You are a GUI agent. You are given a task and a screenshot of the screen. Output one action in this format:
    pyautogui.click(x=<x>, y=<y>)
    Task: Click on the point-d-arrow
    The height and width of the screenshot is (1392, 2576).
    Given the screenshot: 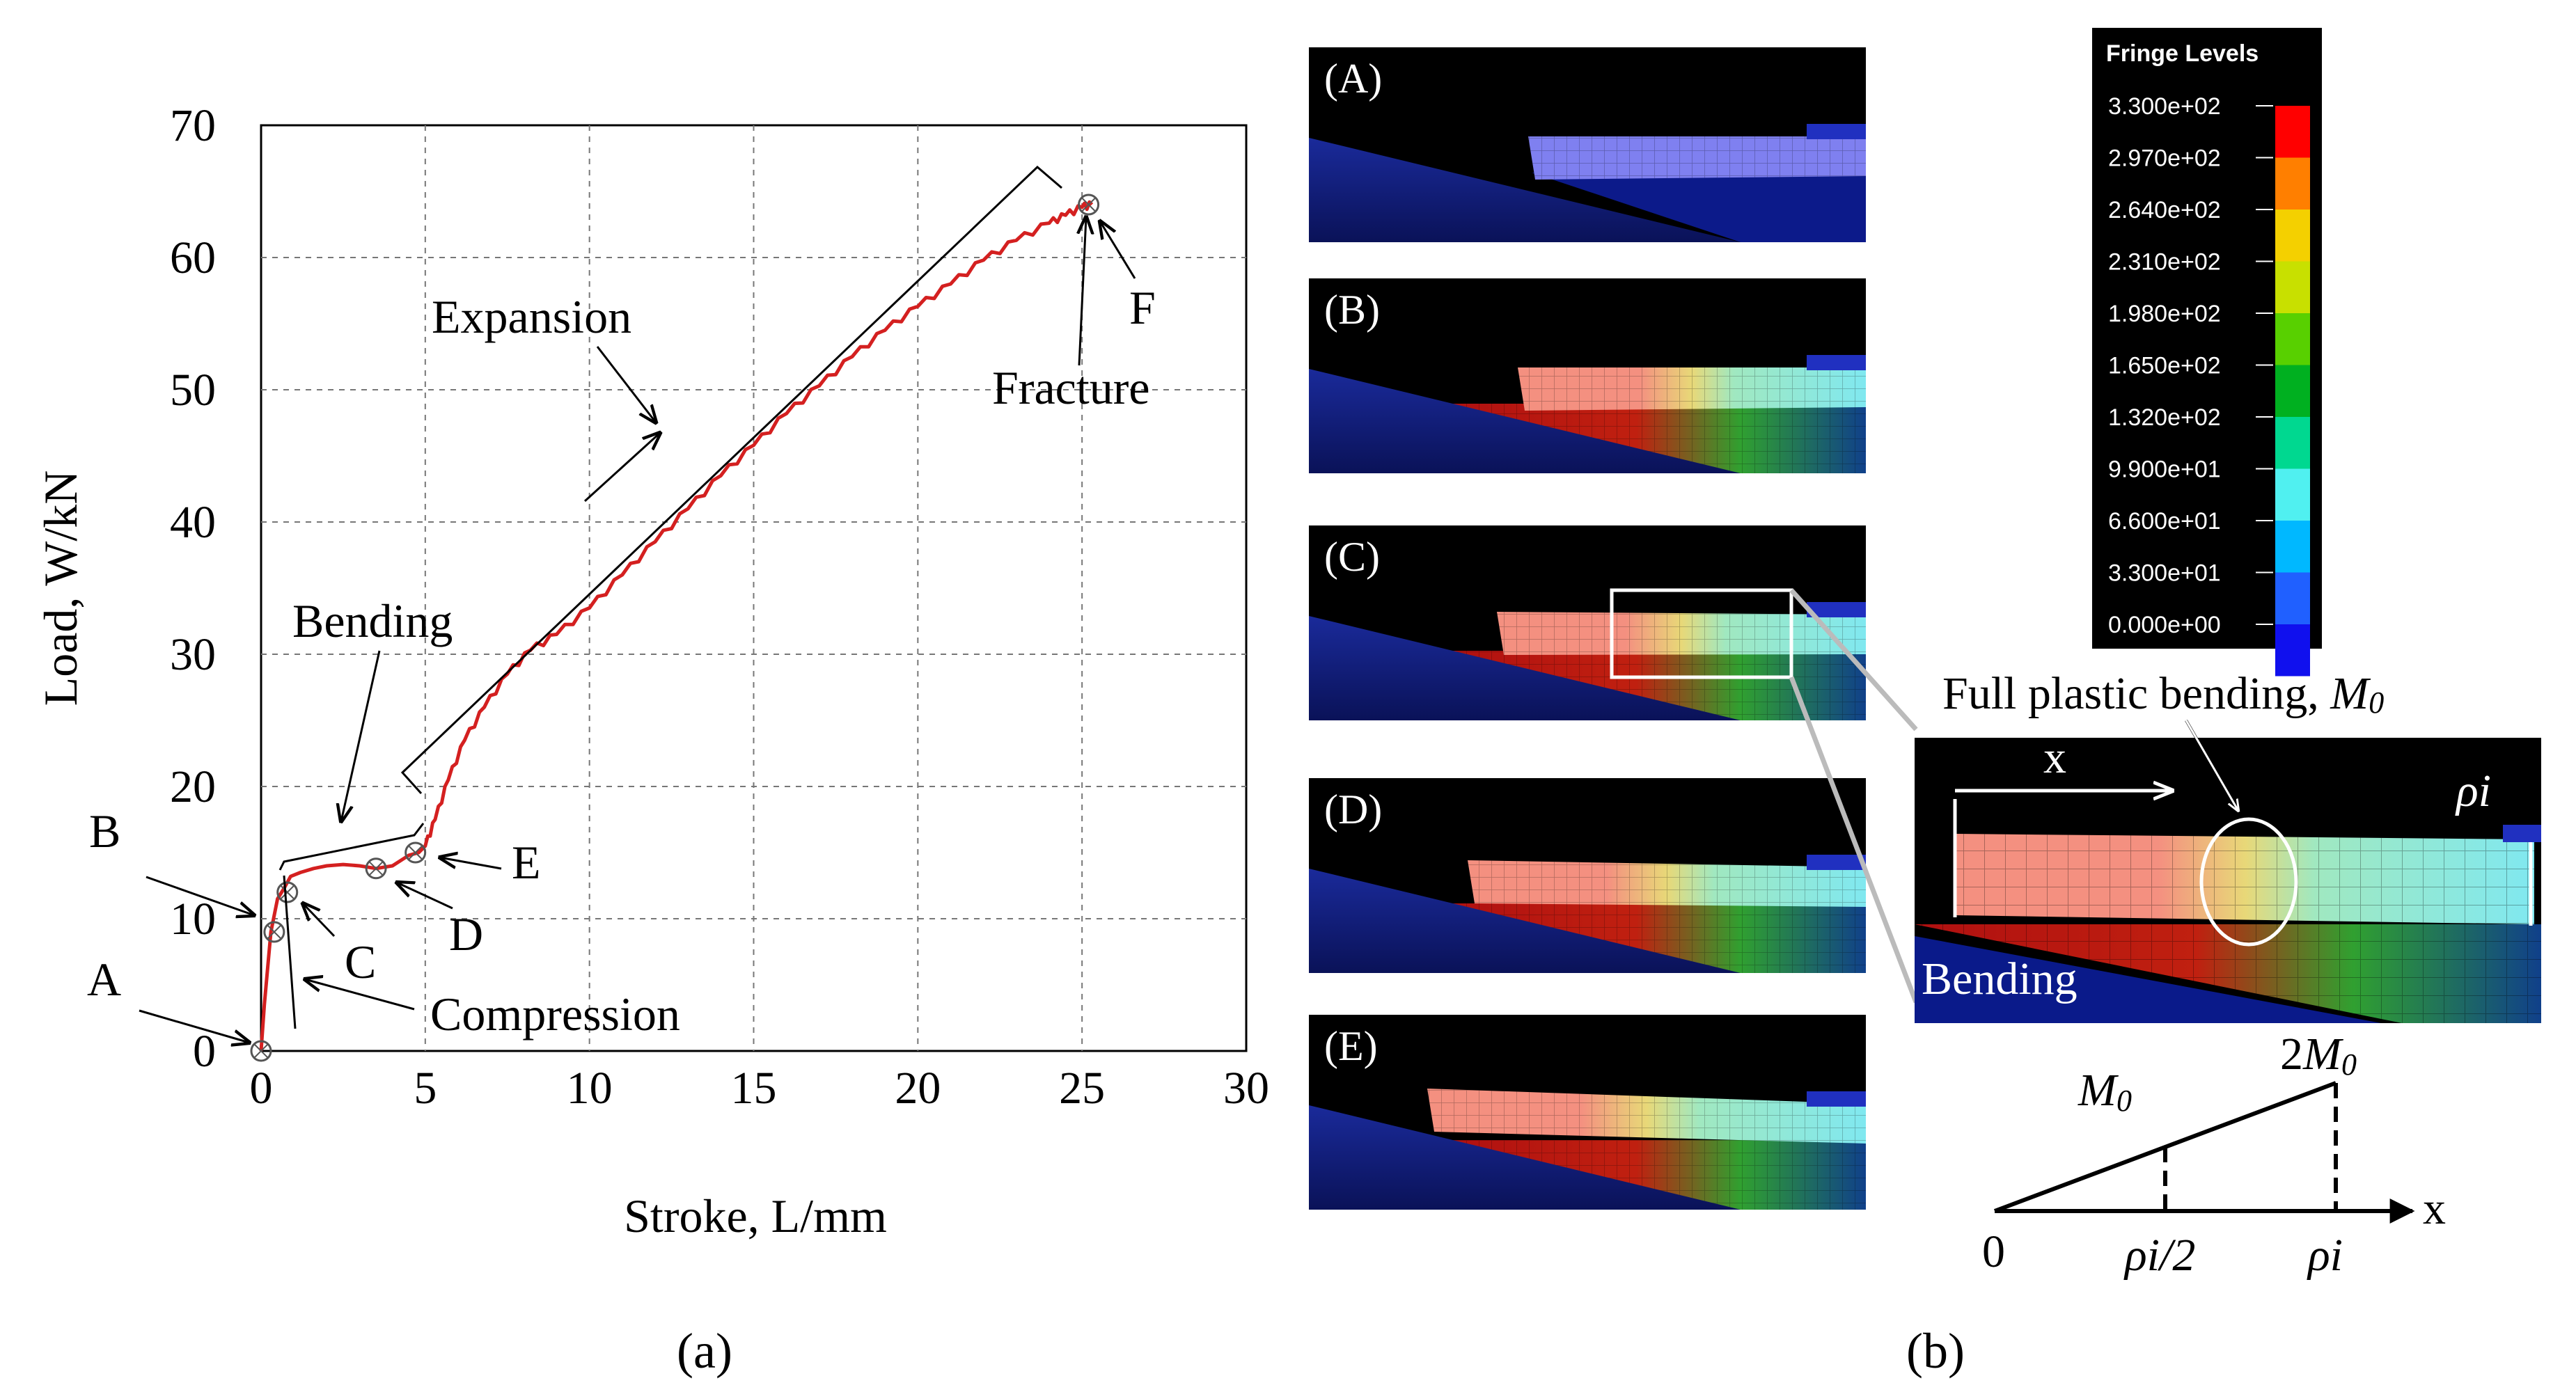 What is the action you would take?
    pyautogui.click(x=425, y=896)
    